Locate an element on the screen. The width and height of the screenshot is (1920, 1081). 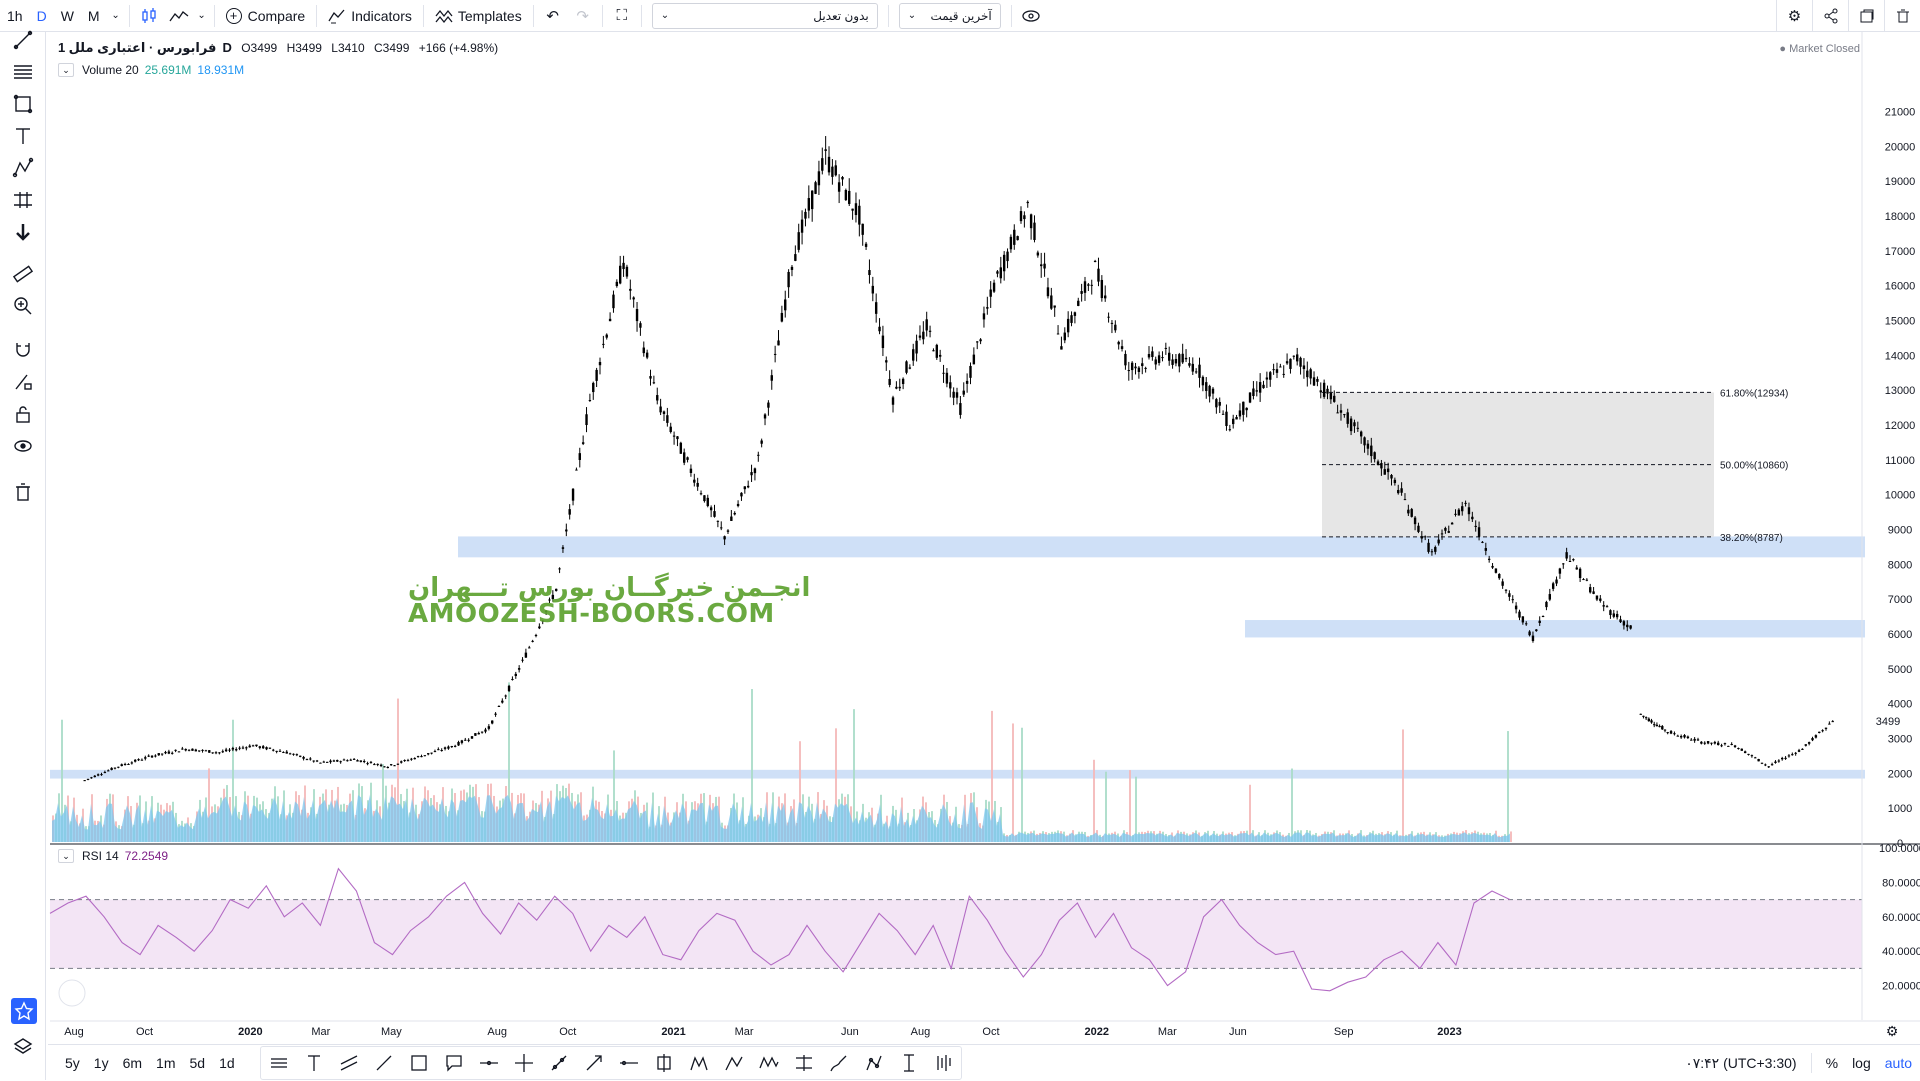
price-source-dropdown: ⌄ آخرین قیمت is located at coordinates (949, 15).